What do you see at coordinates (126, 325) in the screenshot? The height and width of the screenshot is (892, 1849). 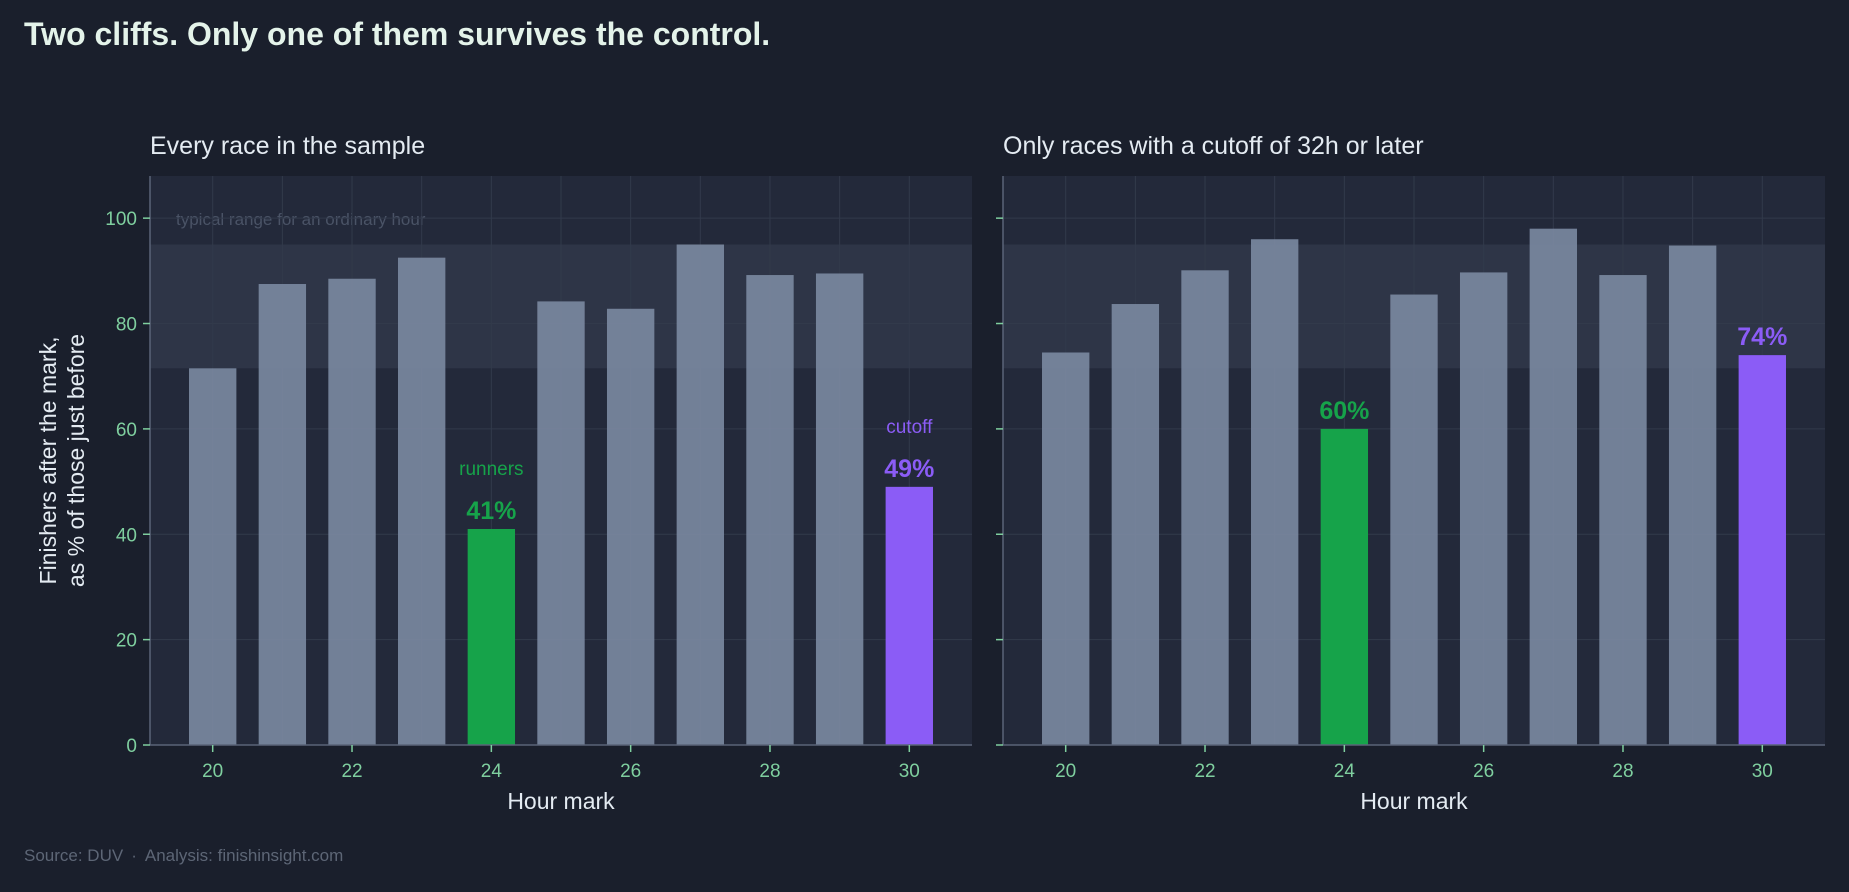 I see `y-tick-label: 80` at bounding box center [126, 325].